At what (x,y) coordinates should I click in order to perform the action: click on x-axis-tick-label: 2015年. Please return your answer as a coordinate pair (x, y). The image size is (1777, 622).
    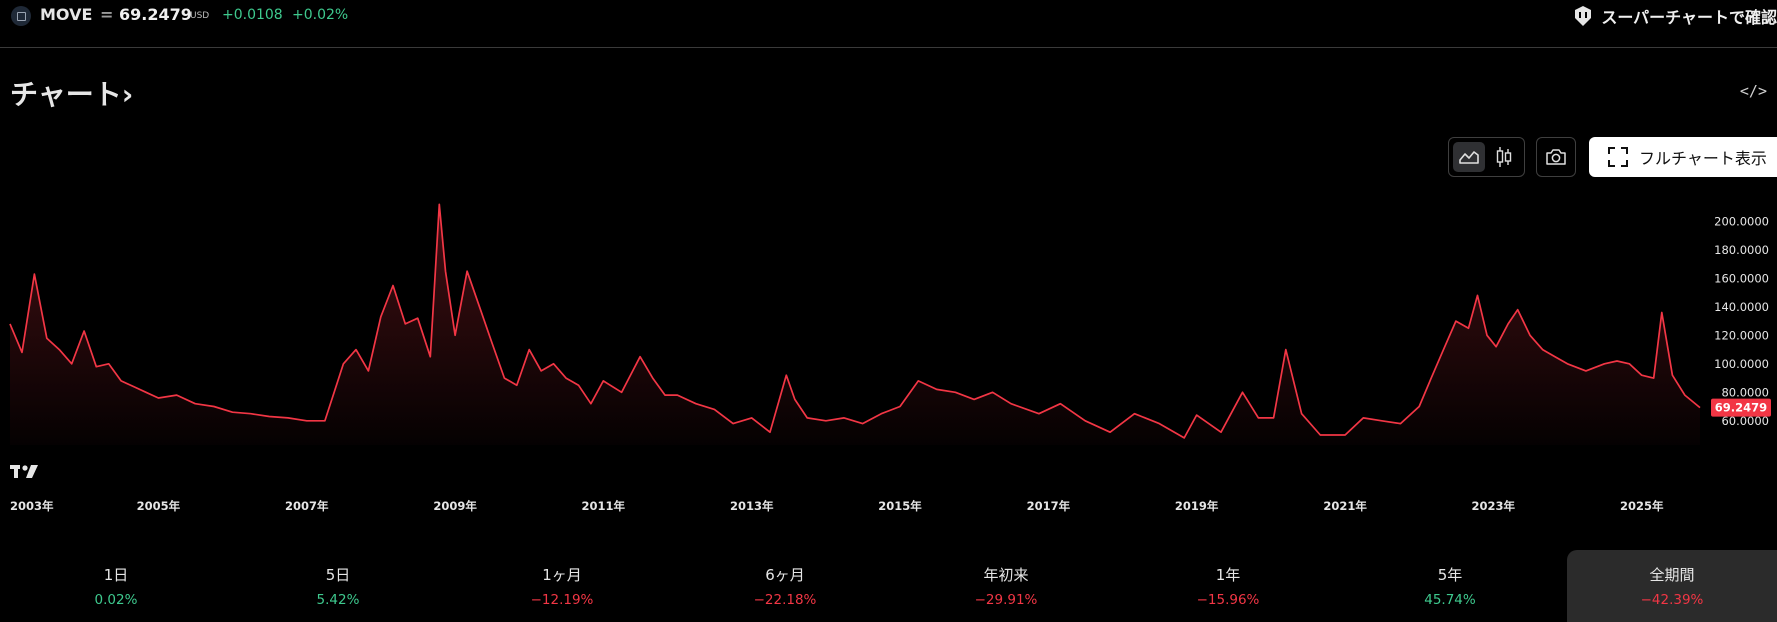
    Looking at the image, I should click on (900, 506).